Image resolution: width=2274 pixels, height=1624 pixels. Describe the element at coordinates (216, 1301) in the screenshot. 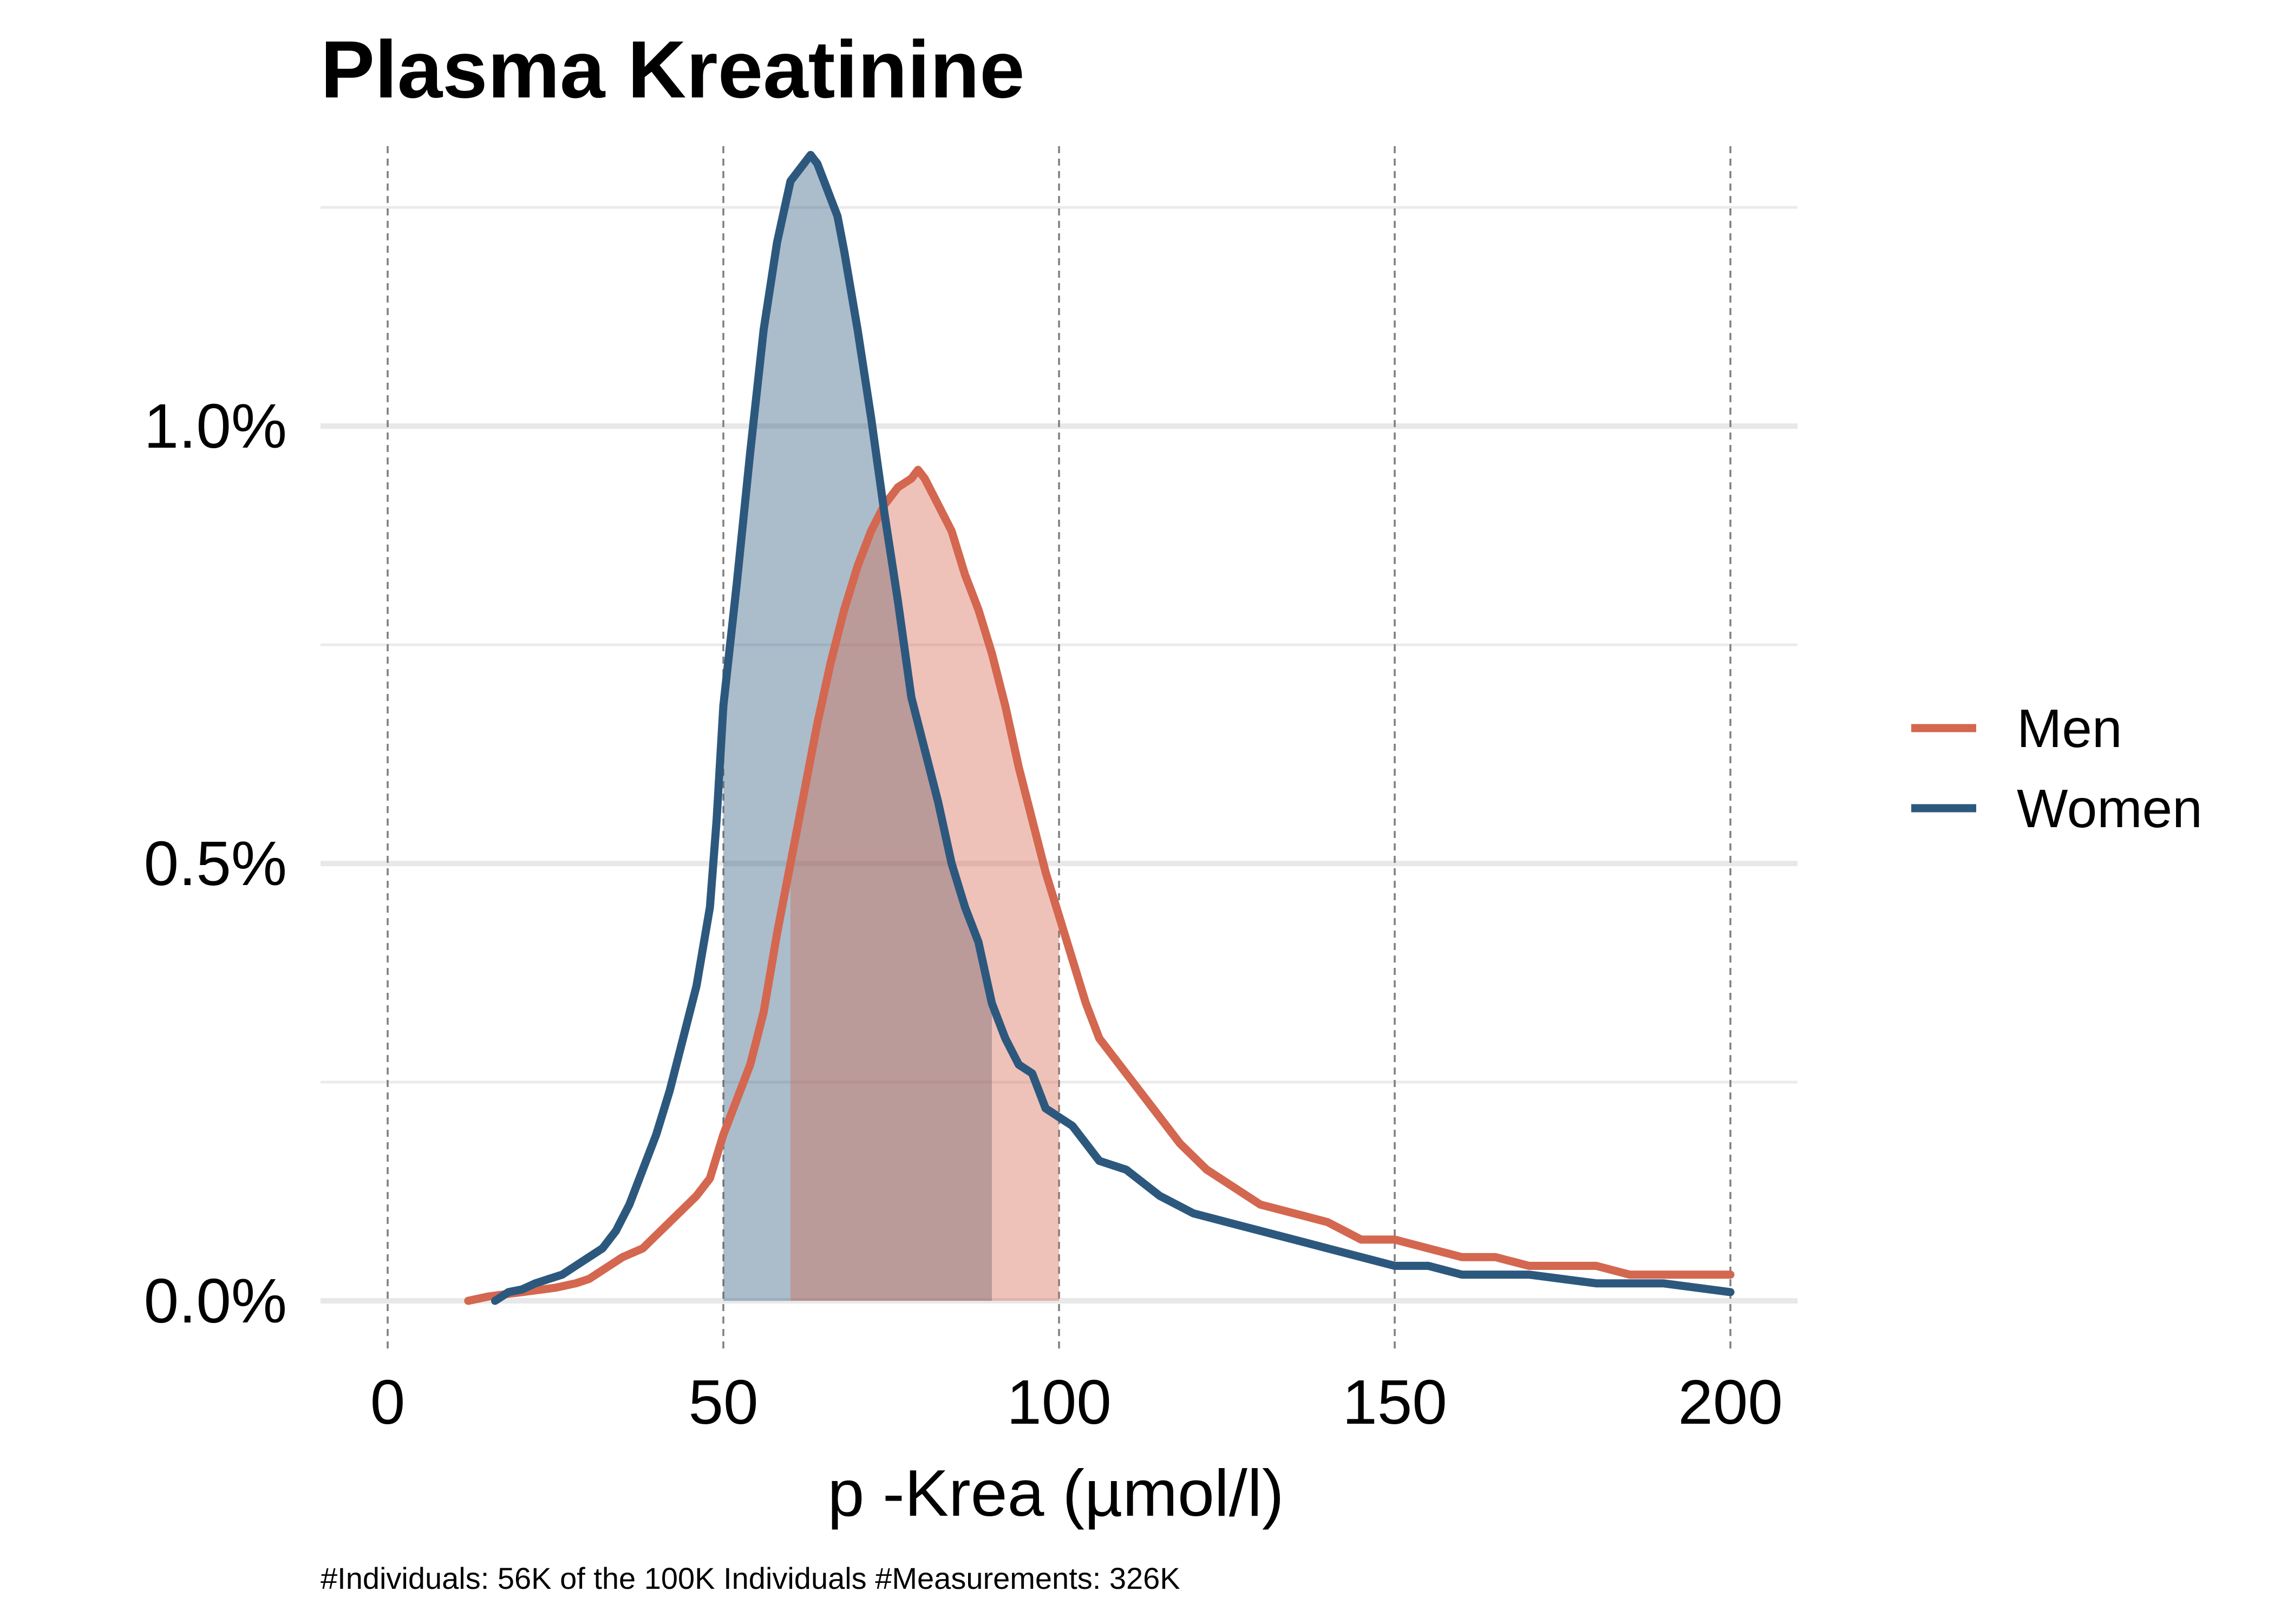

I see `y-tick-label: 0.0%` at that location.